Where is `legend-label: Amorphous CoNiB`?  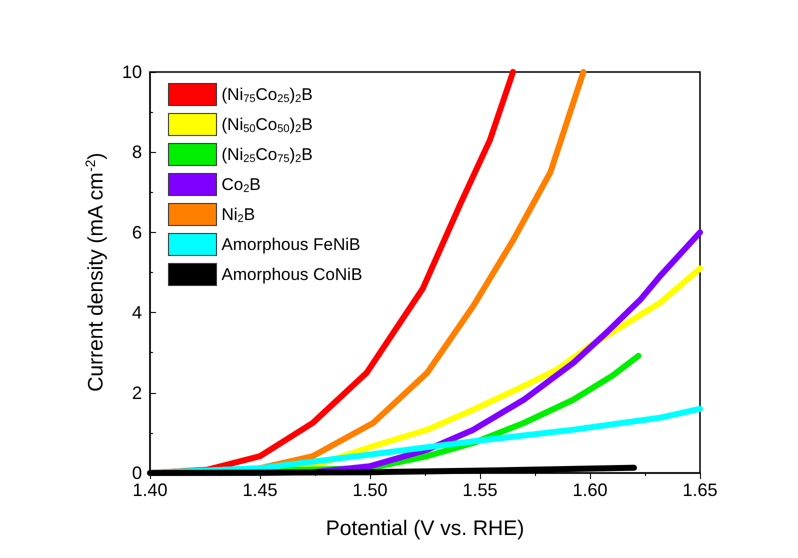 legend-label: Amorphous CoNiB is located at coordinates (292, 274).